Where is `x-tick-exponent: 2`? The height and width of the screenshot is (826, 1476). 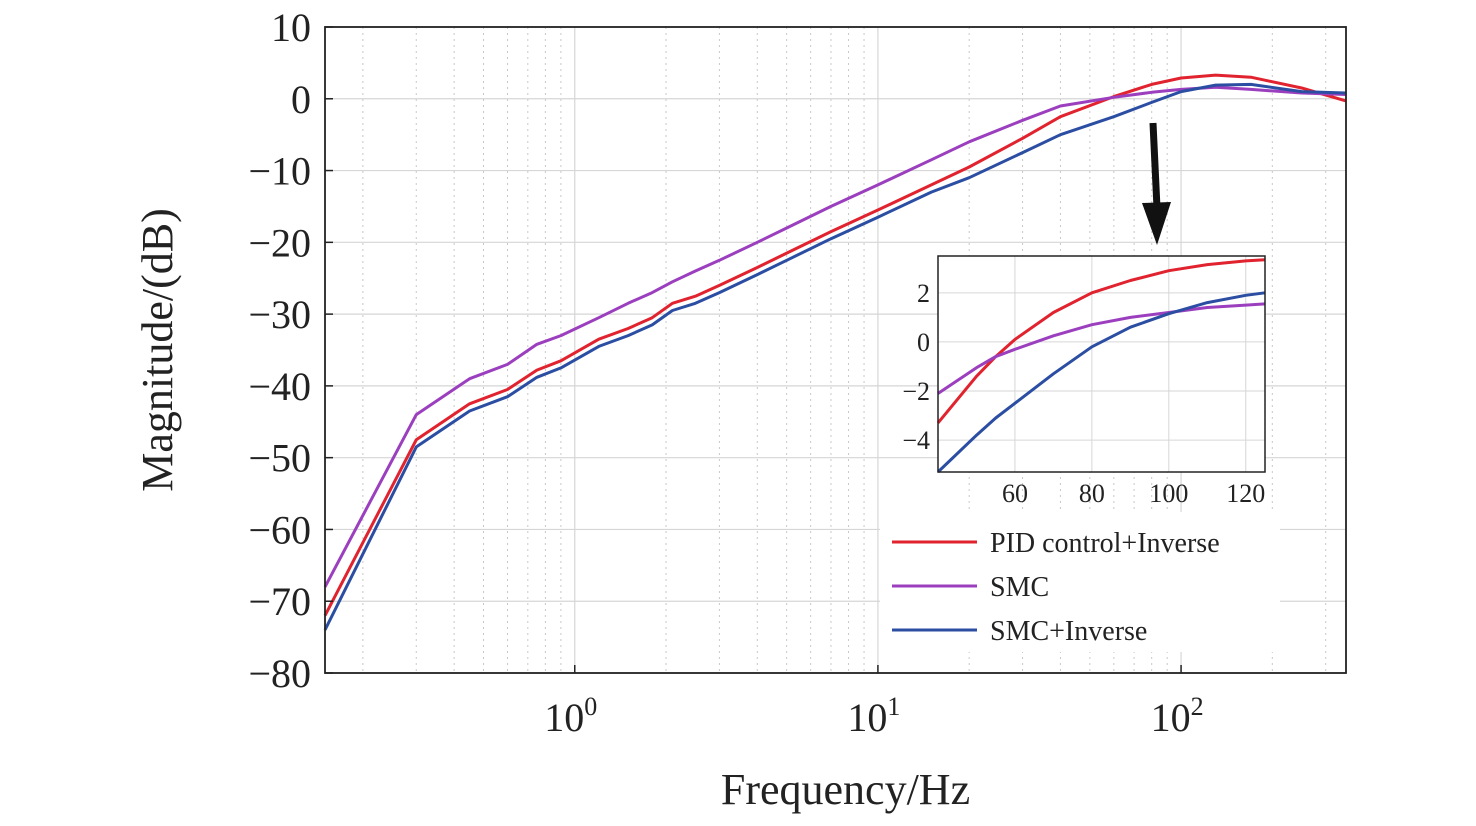
x-tick-exponent: 2 is located at coordinates (1197, 706).